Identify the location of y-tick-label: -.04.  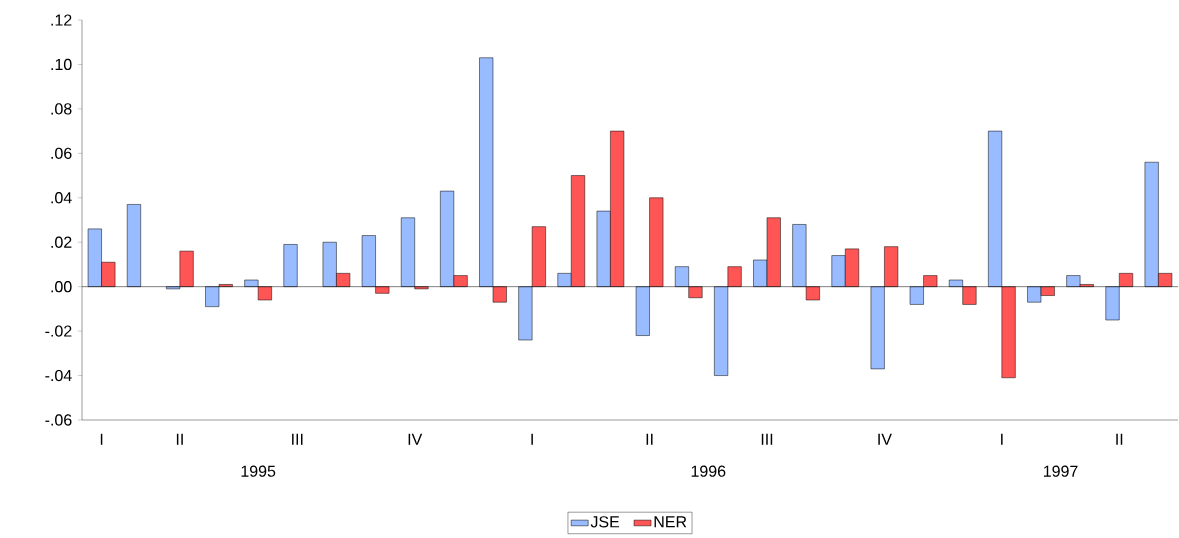
(58, 375).